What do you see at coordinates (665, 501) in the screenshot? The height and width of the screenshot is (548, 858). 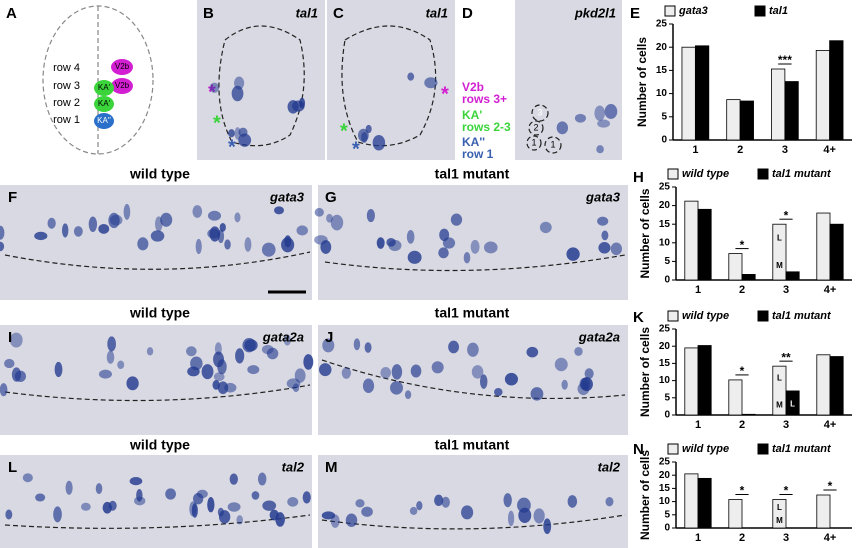 I see `y-tick-label: 10` at bounding box center [665, 501].